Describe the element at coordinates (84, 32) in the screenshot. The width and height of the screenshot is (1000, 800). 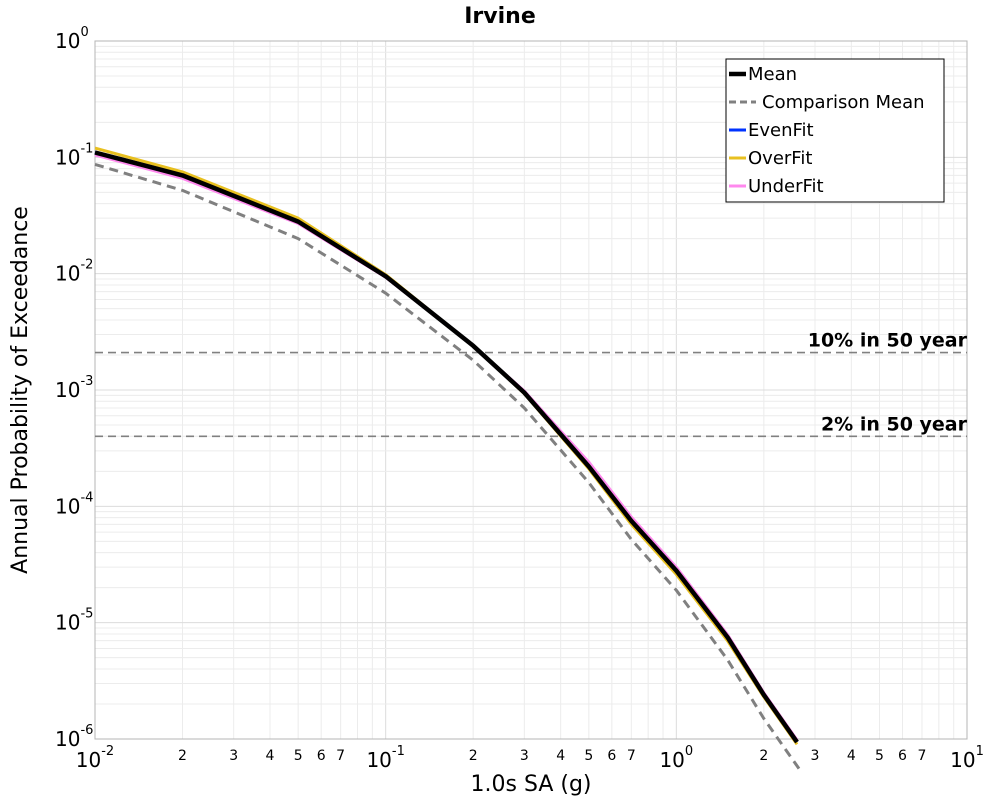
I see `y-tick-exponent: 0` at that location.